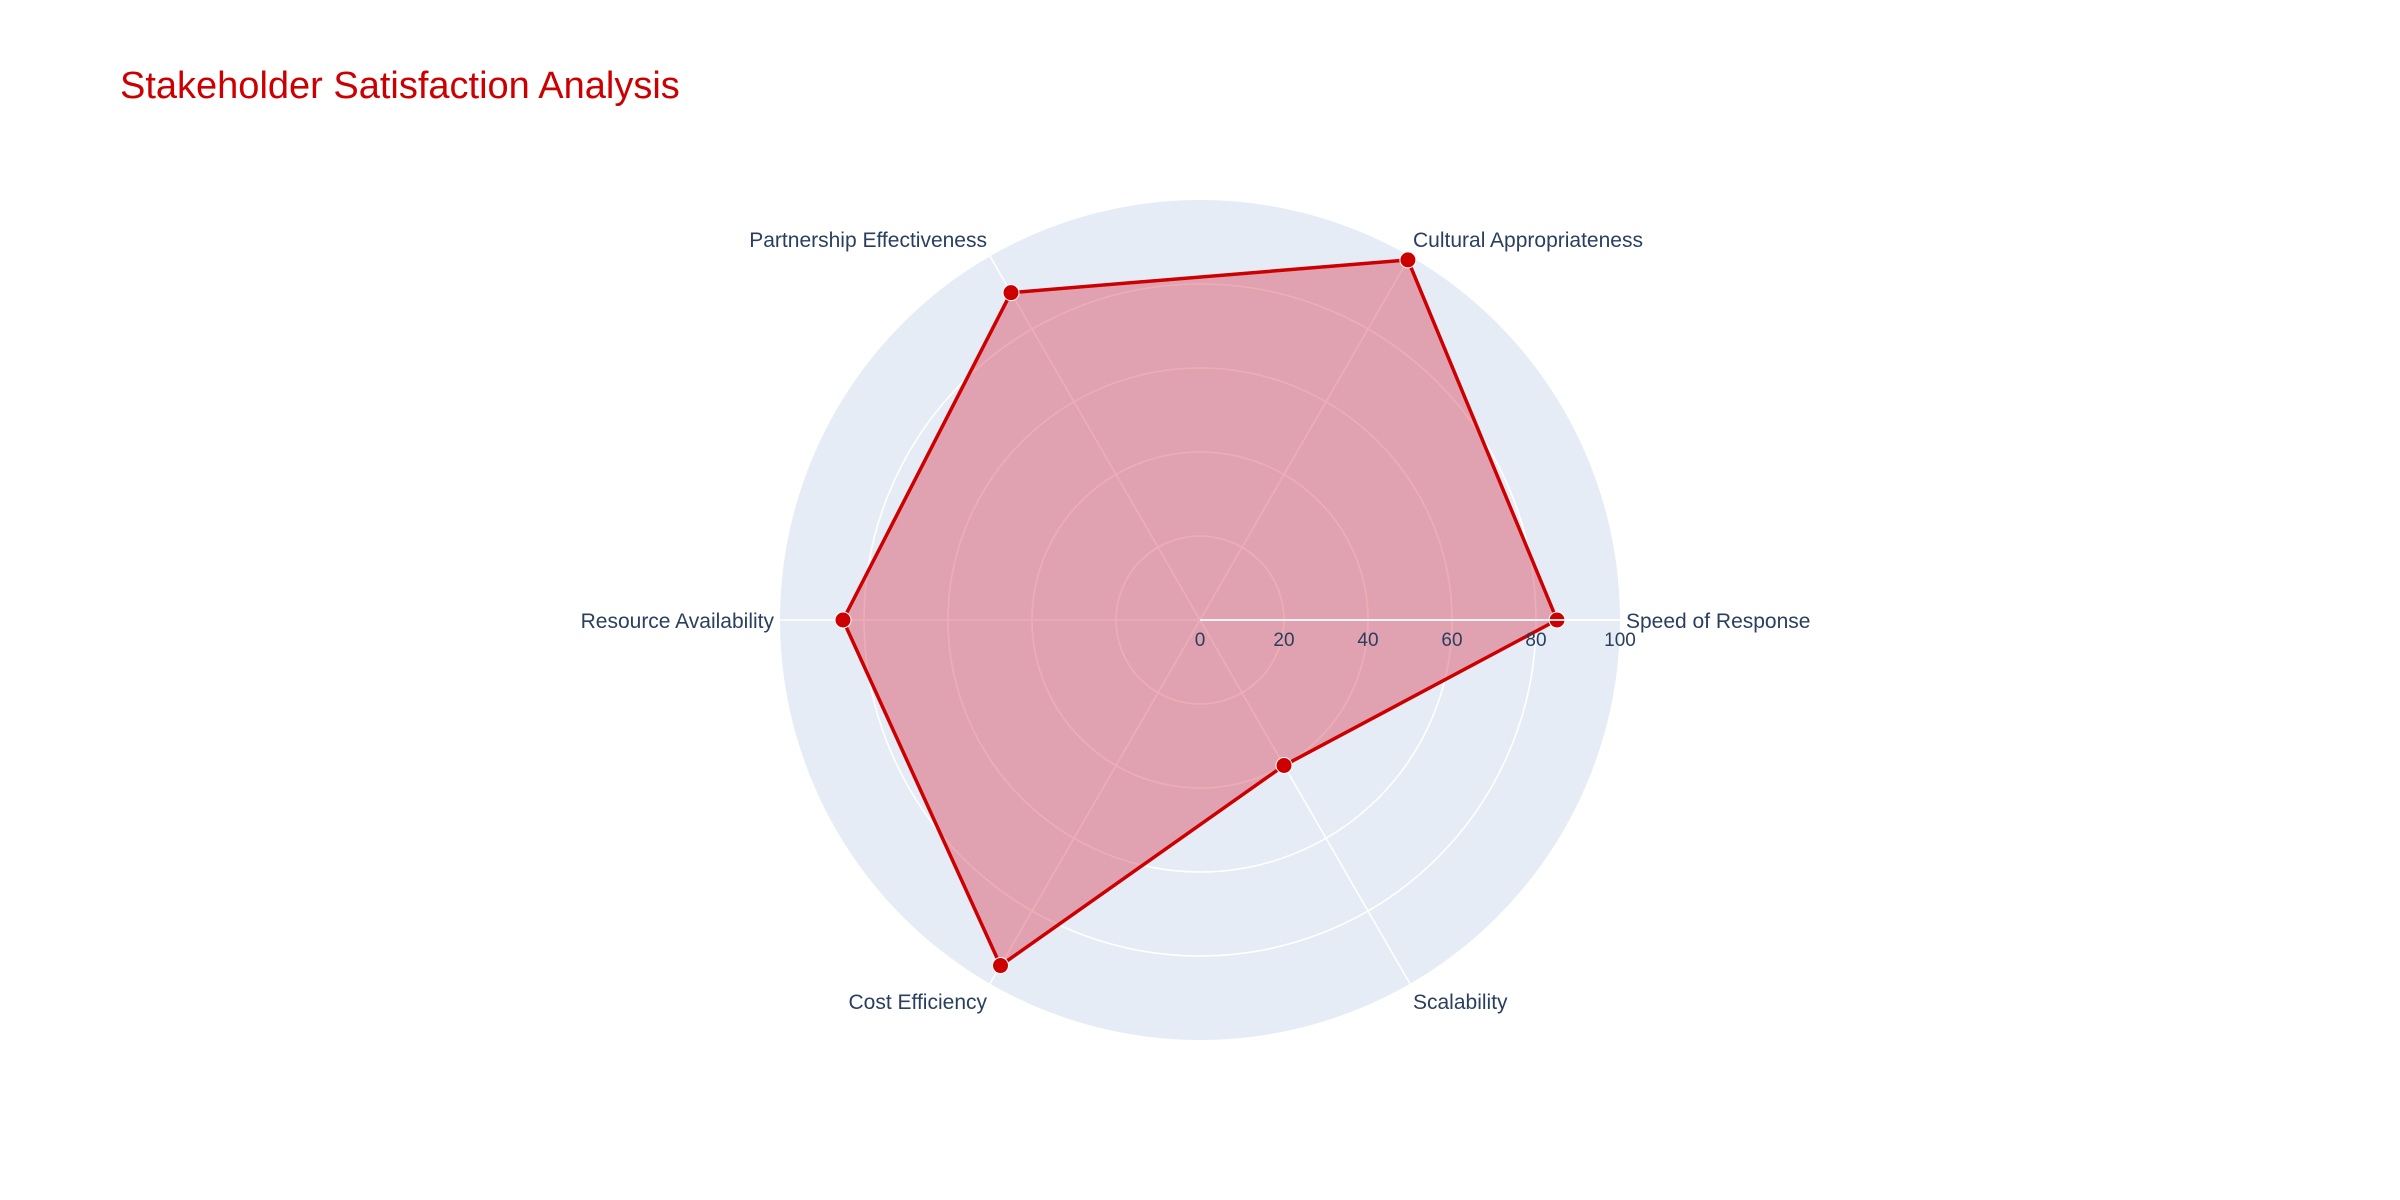  I want to click on angular-axis-label: Cultural Appropriateness, so click(1528, 240).